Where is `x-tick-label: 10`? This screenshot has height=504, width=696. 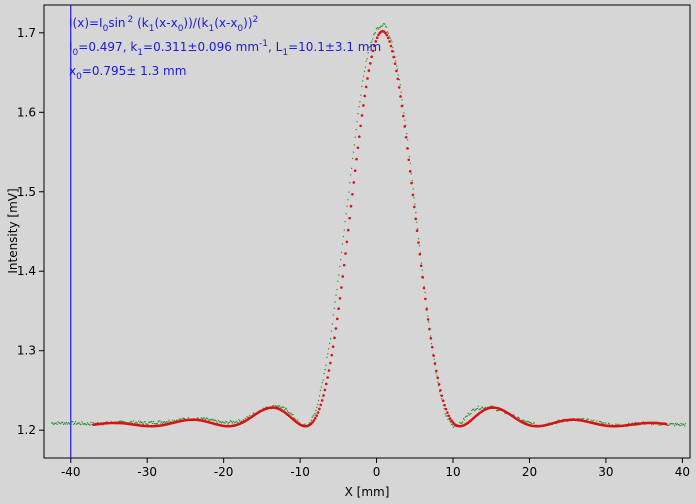
x-tick-label: 10 is located at coordinates (452, 472).